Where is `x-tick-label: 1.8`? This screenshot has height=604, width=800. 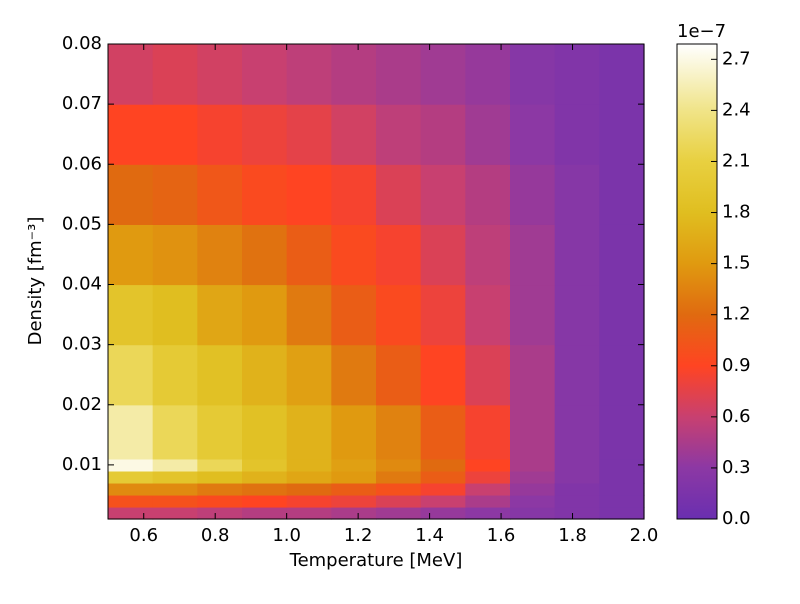
x-tick-label: 1.8 is located at coordinates (572, 535).